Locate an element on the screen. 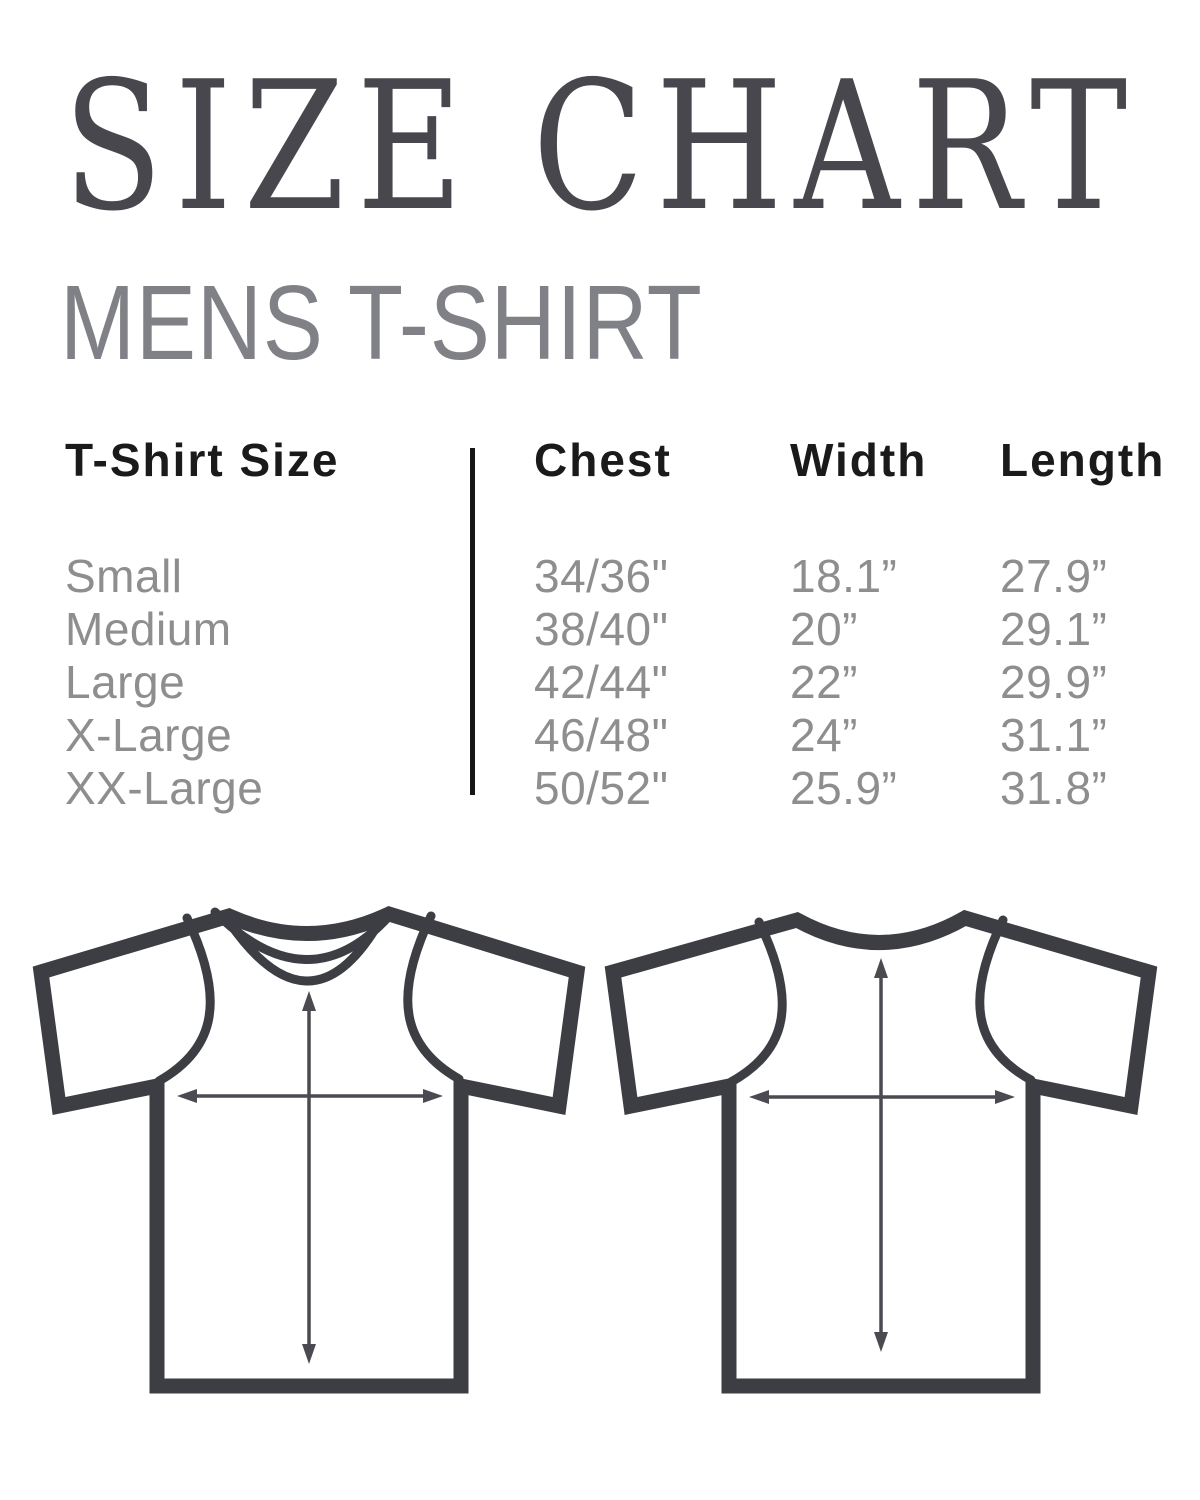 The width and height of the screenshot is (1200, 1500). table-row-small: Small 34/36" 18.1” 27.9” is located at coordinates (620, 576).